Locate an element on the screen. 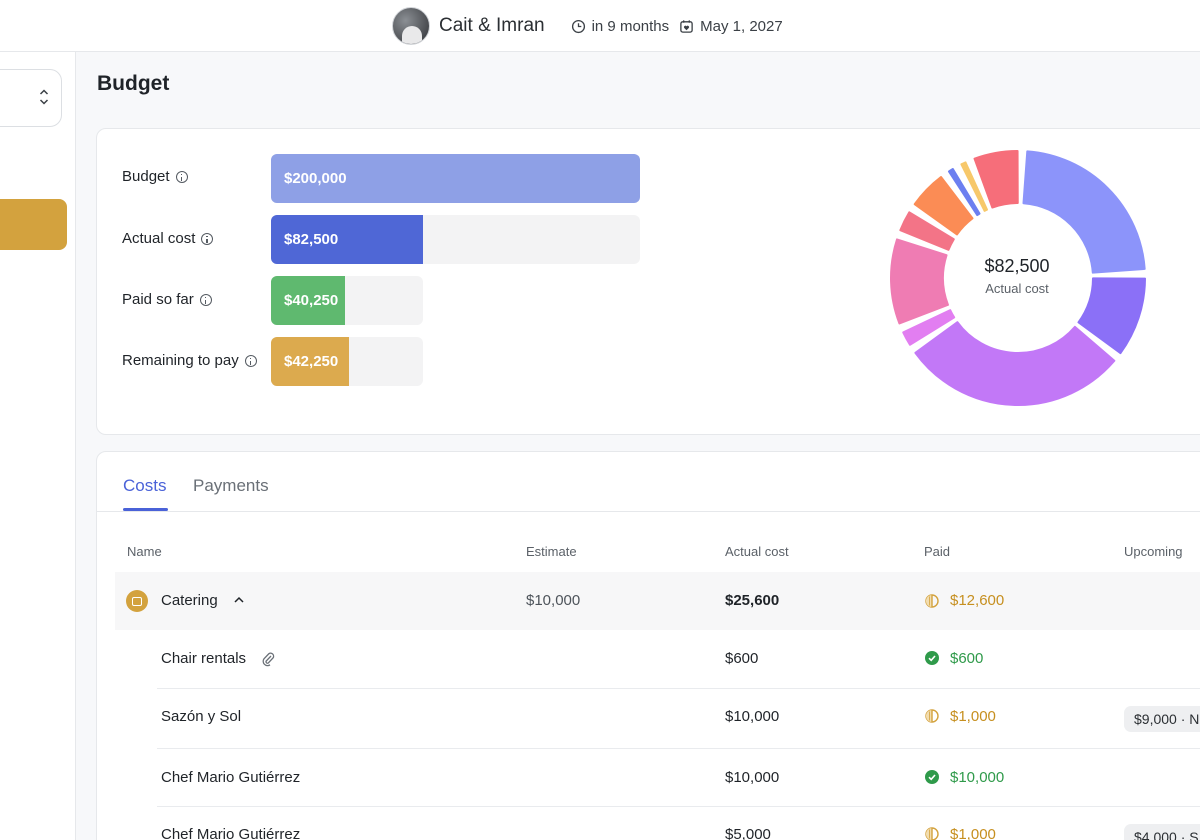 Image resolution: width=1200 pixels, height=840 pixels. chevron-up-icon is located at coordinates (239, 600).